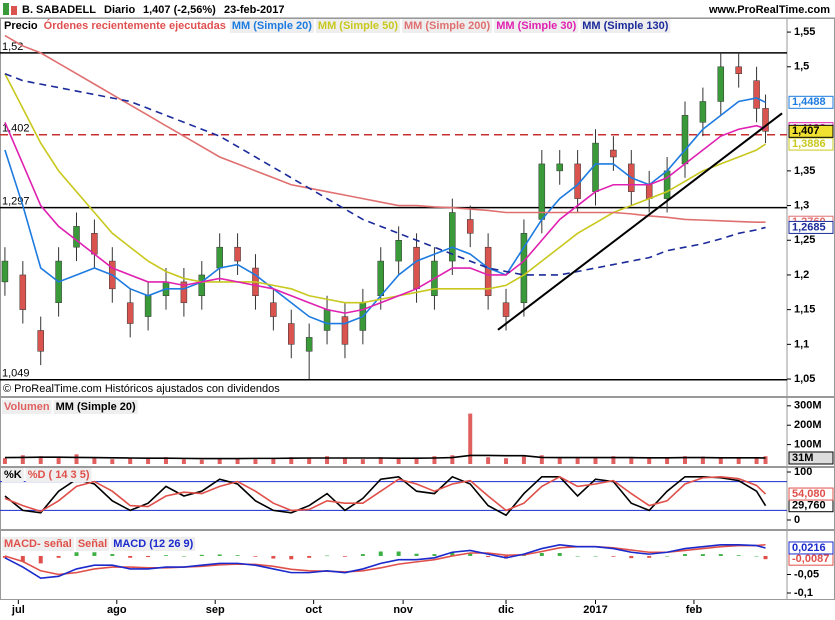 The height and width of the screenshot is (620, 835). I want to click on y-tick-label: 1,55, so click(804, 32).